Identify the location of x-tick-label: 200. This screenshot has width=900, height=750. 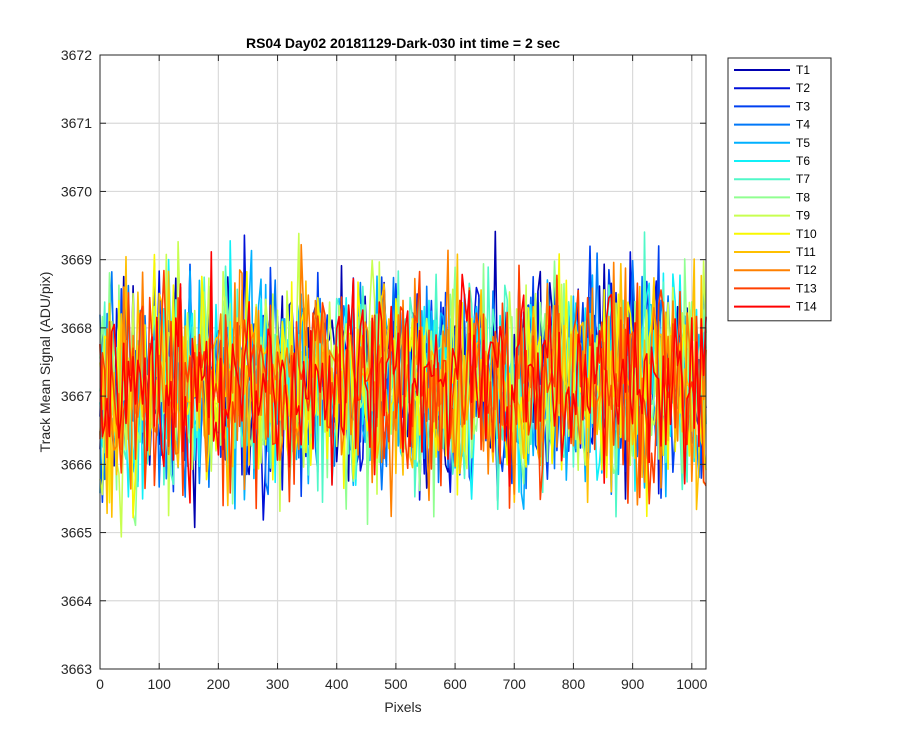
(219, 684).